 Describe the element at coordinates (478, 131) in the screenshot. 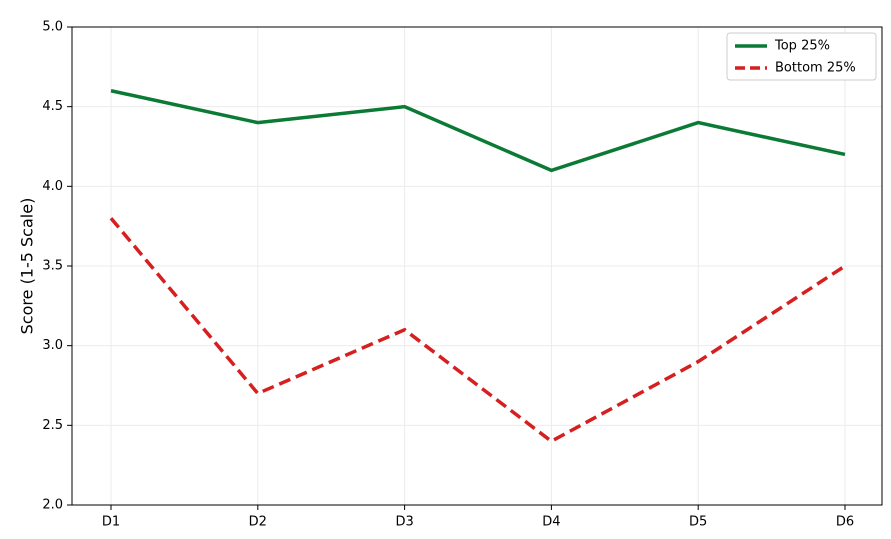

I see `data-line` at that location.